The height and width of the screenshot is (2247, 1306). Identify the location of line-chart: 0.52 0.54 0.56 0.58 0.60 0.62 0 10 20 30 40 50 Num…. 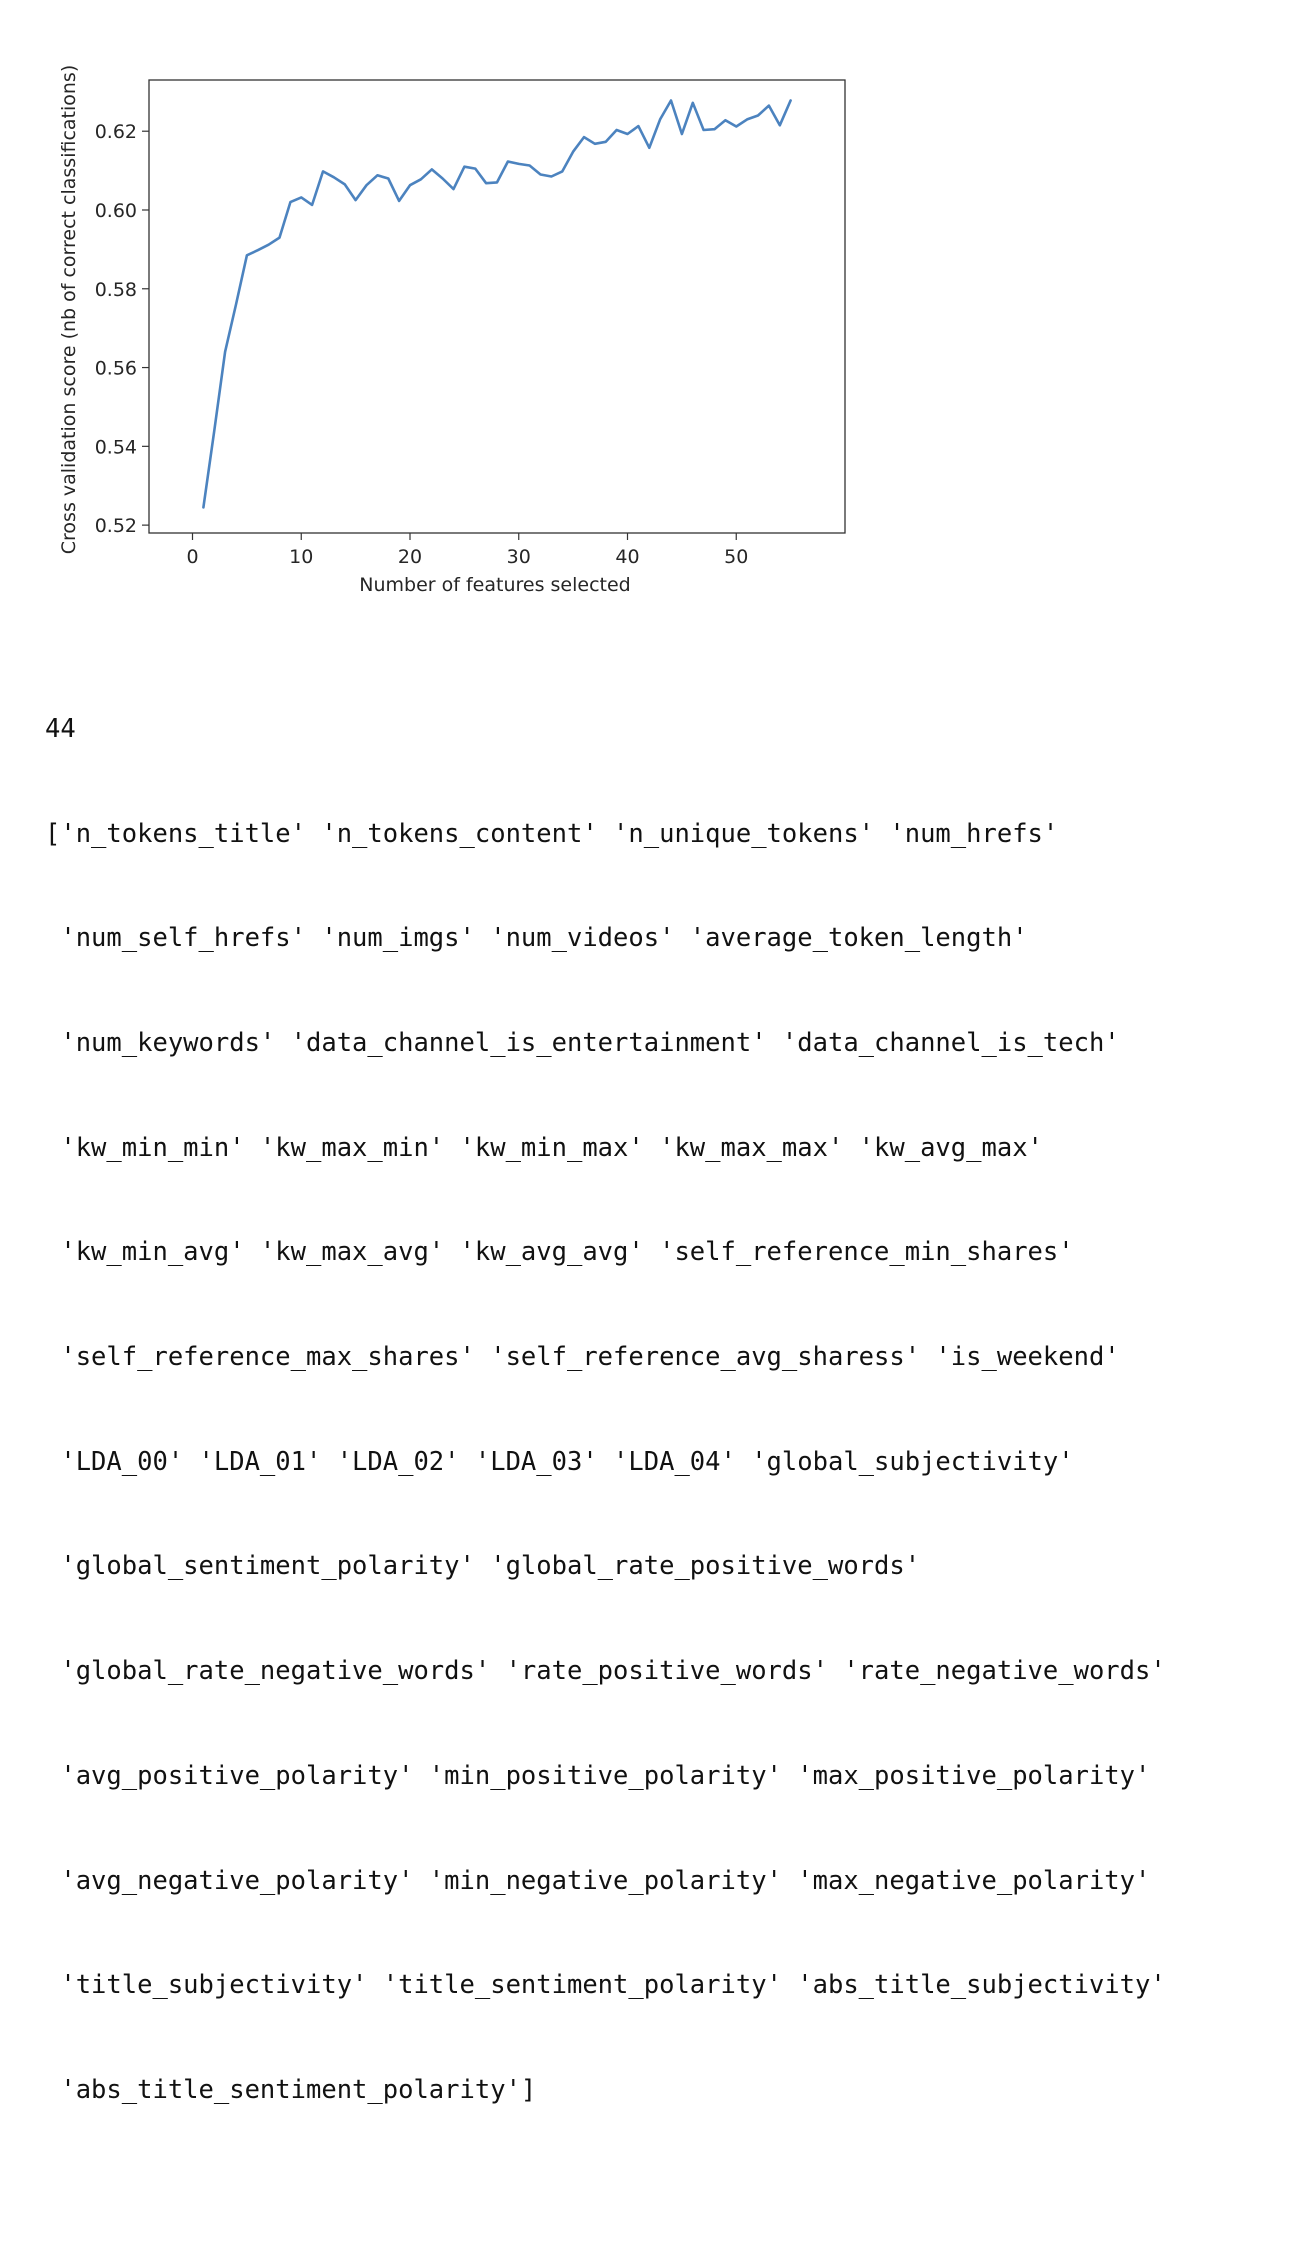
(452, 330).